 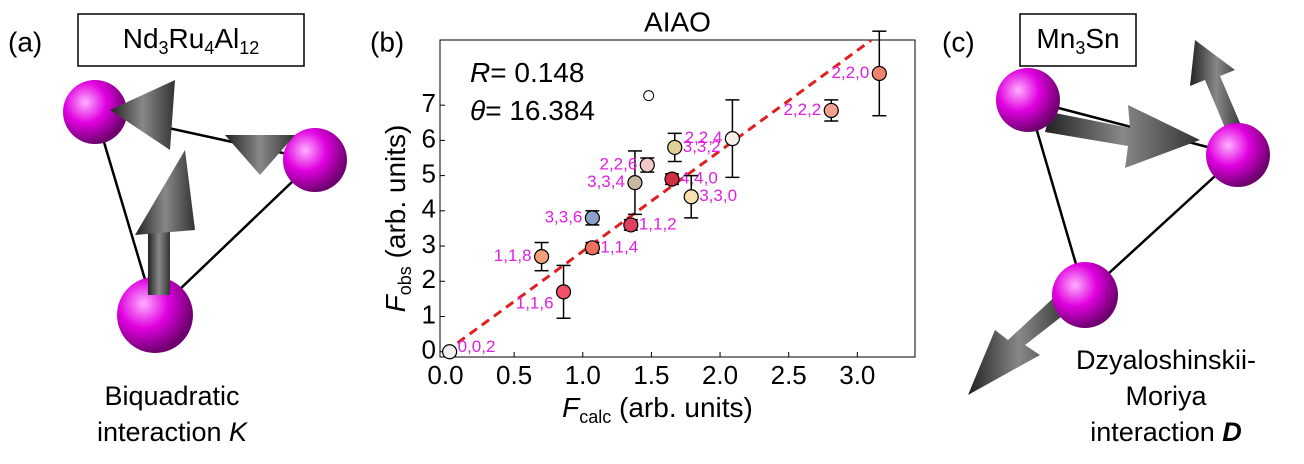 What do you see at coordinates (1166, 396) in the screenshot?
I see `caption: Moriya` at bounding box center [1166, 396].